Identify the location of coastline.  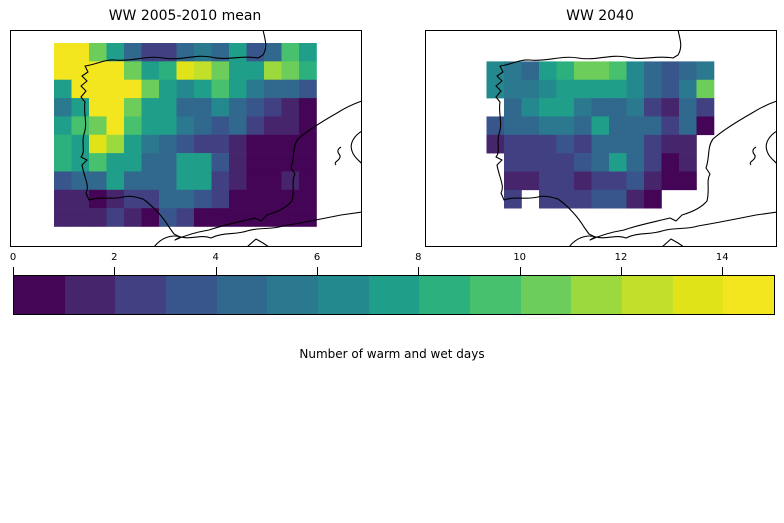
(635, 136).